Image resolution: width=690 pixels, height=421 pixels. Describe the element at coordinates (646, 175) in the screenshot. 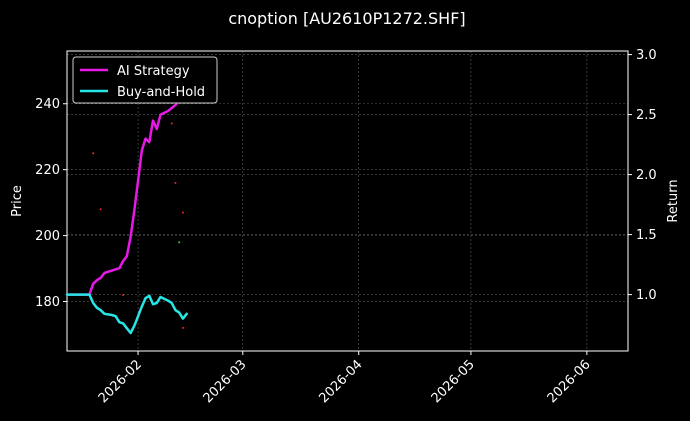

I see `y-right-tick-label: 2.0` at that location.